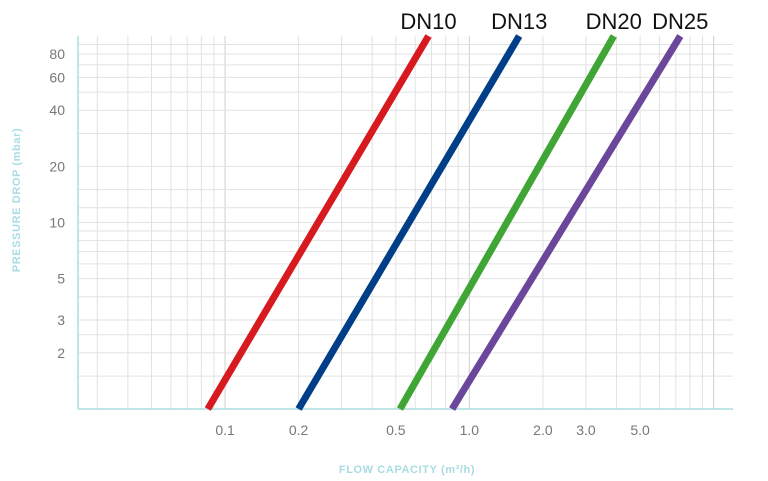 This screenshot has width=768, height=481. I want to click on x-tick-label: 5.0, so click(640, 430).